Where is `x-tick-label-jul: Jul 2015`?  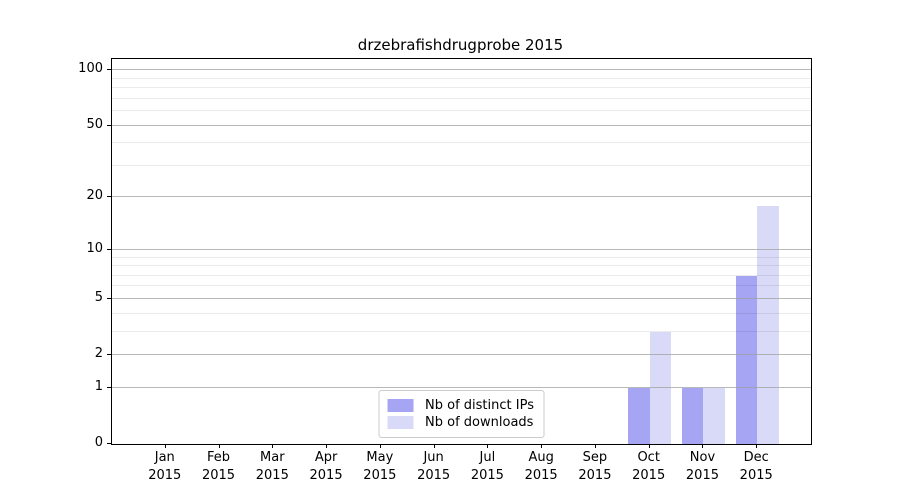 x-tick-label-jul: Jul 2015 is located at coordinates (487, 466).